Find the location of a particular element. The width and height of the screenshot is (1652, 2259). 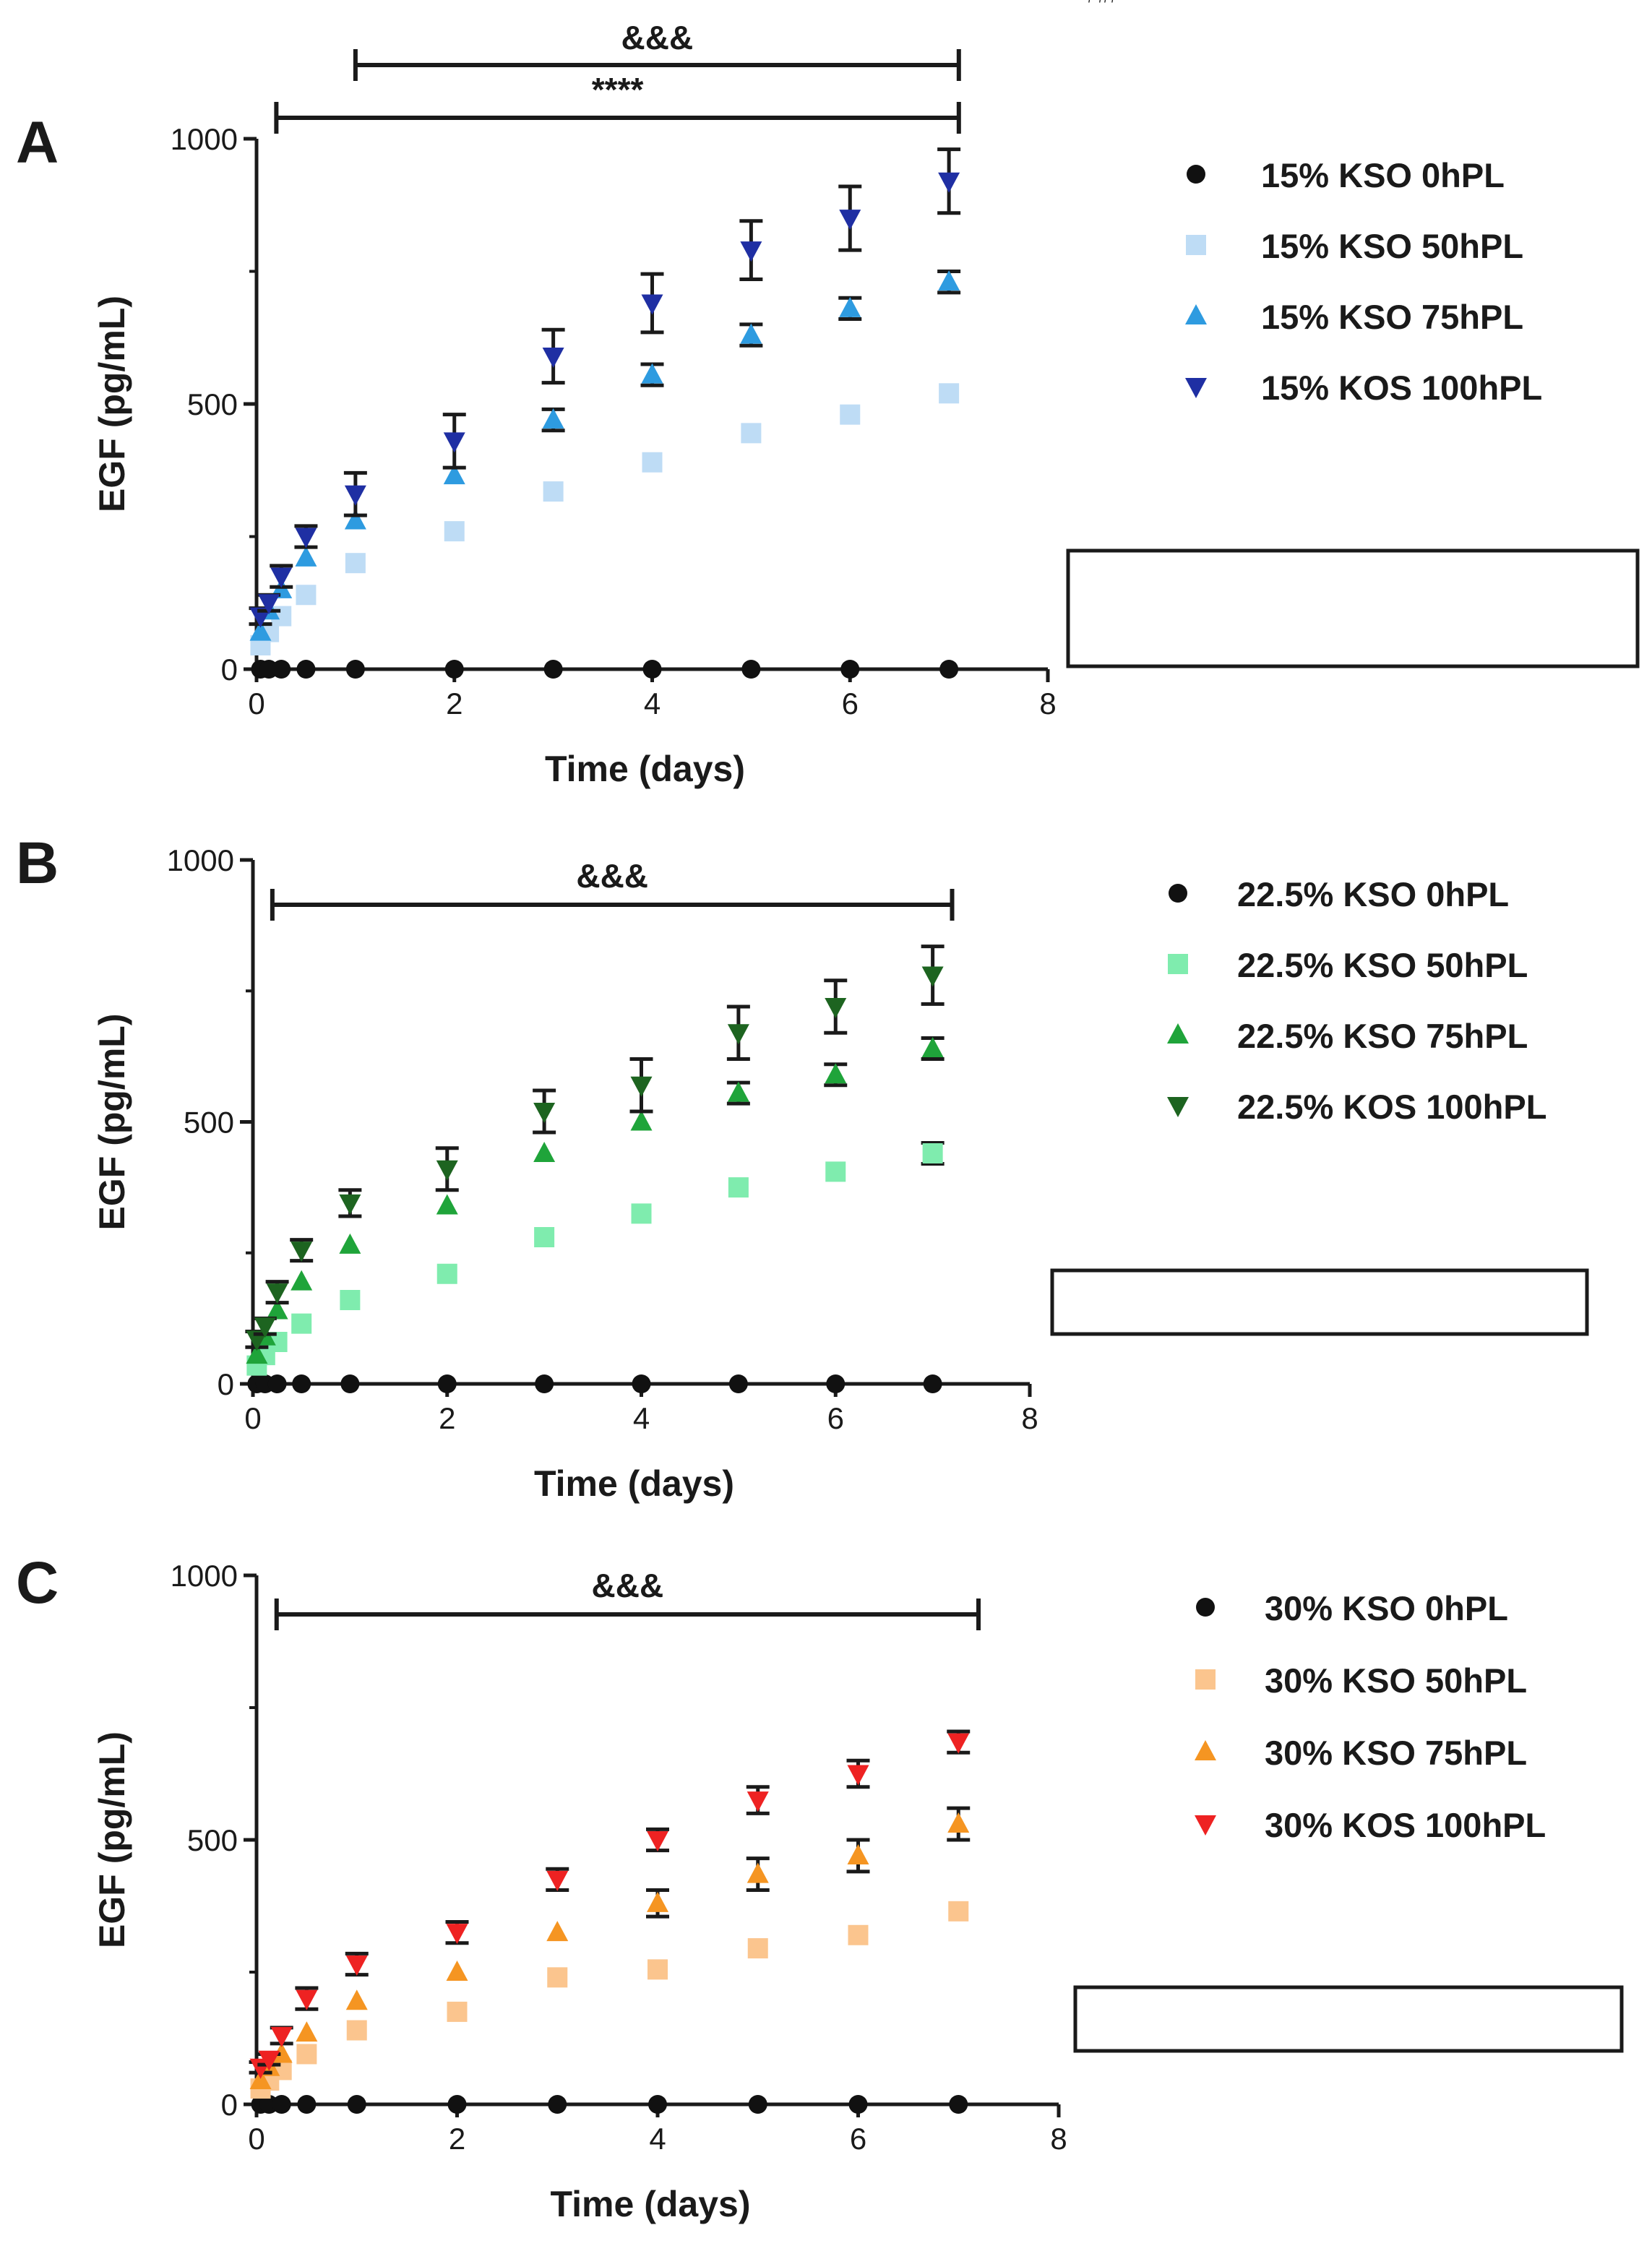

legend-label: 22.5% KSO 75hPL is located at coordinates (1382, 1036).